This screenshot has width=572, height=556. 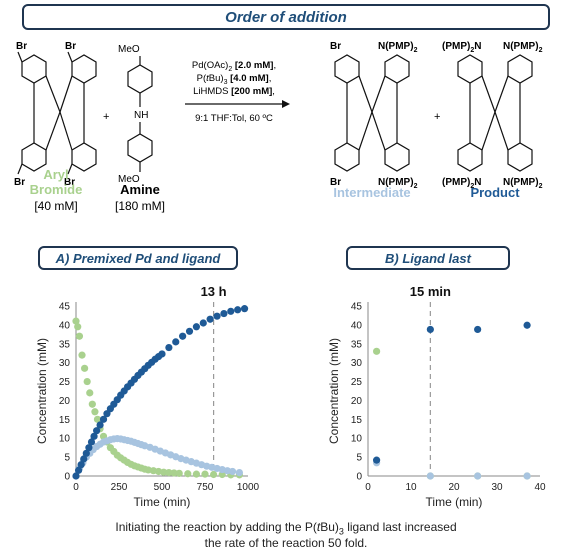 What do you see at coordinates (523, 47) in the screenshot?
I see `product-npmp-2: N(PMP)2` at bounding box center [523, 47].